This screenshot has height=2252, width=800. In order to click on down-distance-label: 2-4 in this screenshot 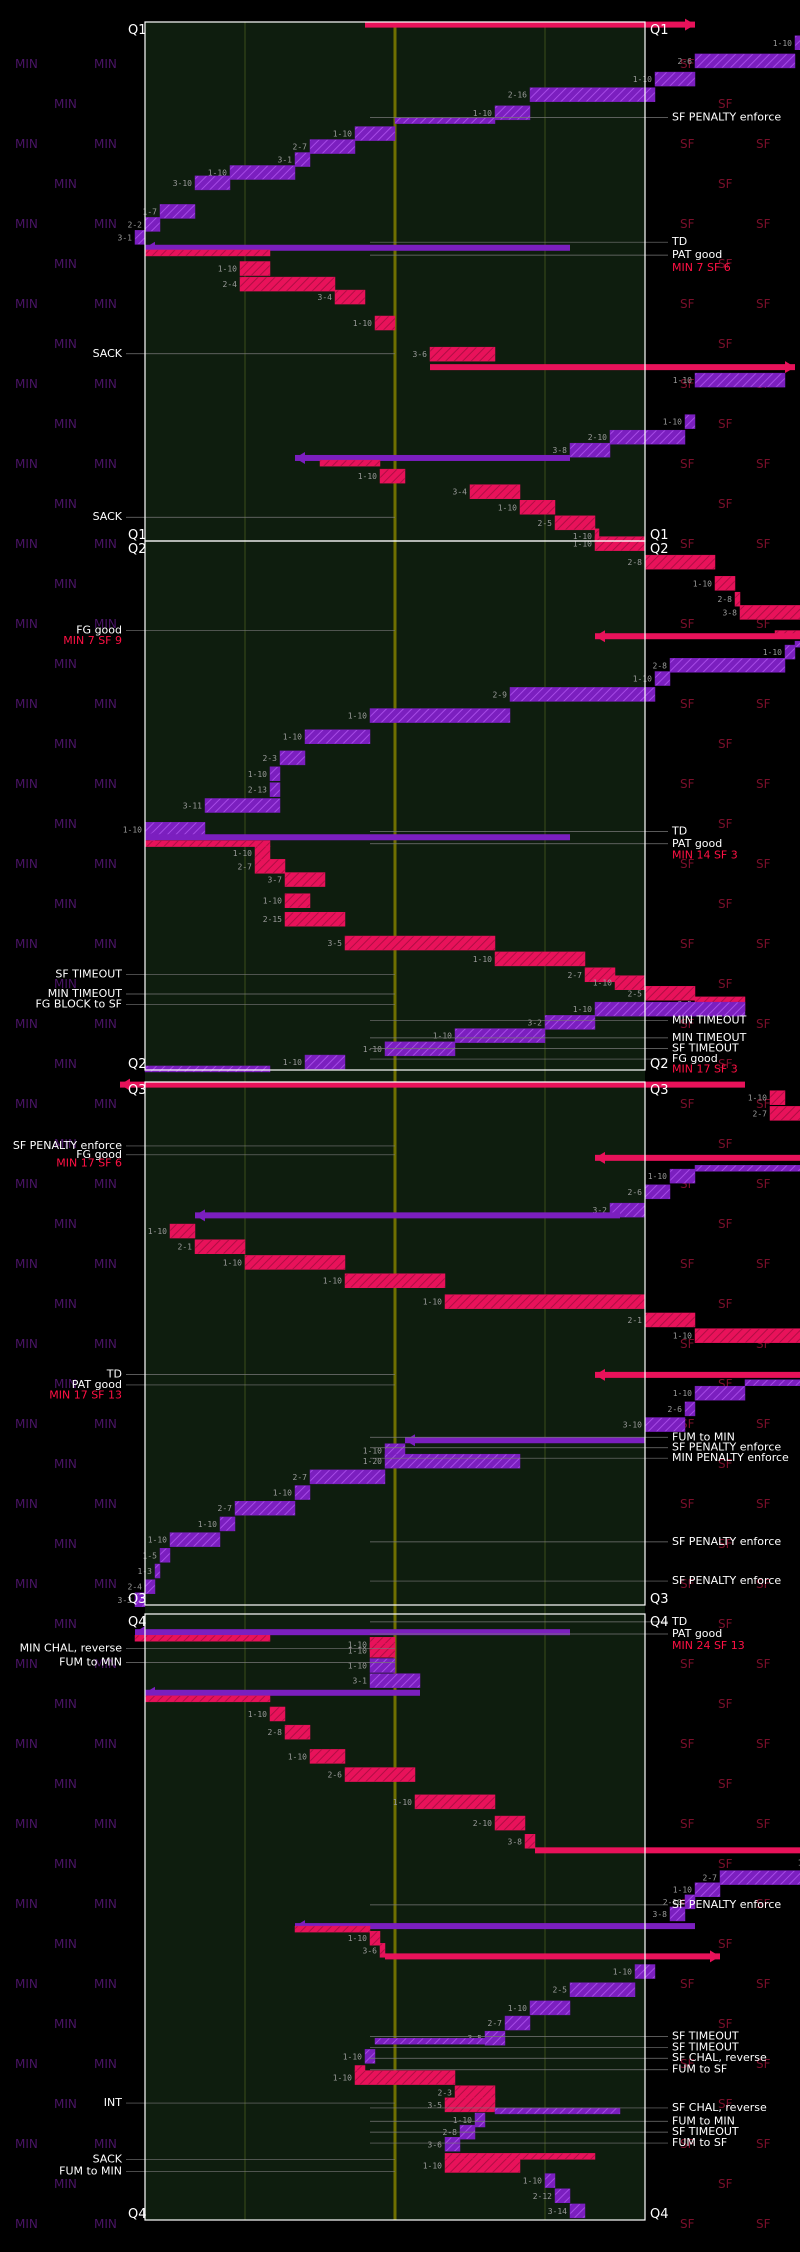, I will do `click(230, 284)`.